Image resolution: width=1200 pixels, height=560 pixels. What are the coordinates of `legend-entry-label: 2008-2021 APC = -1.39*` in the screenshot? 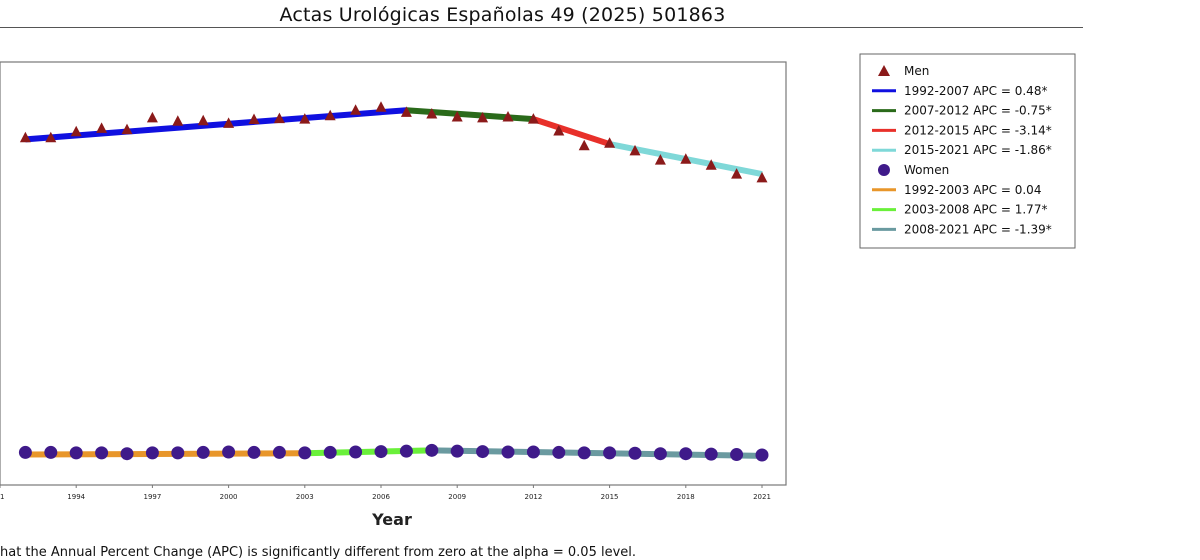 It's located at (978, 229).